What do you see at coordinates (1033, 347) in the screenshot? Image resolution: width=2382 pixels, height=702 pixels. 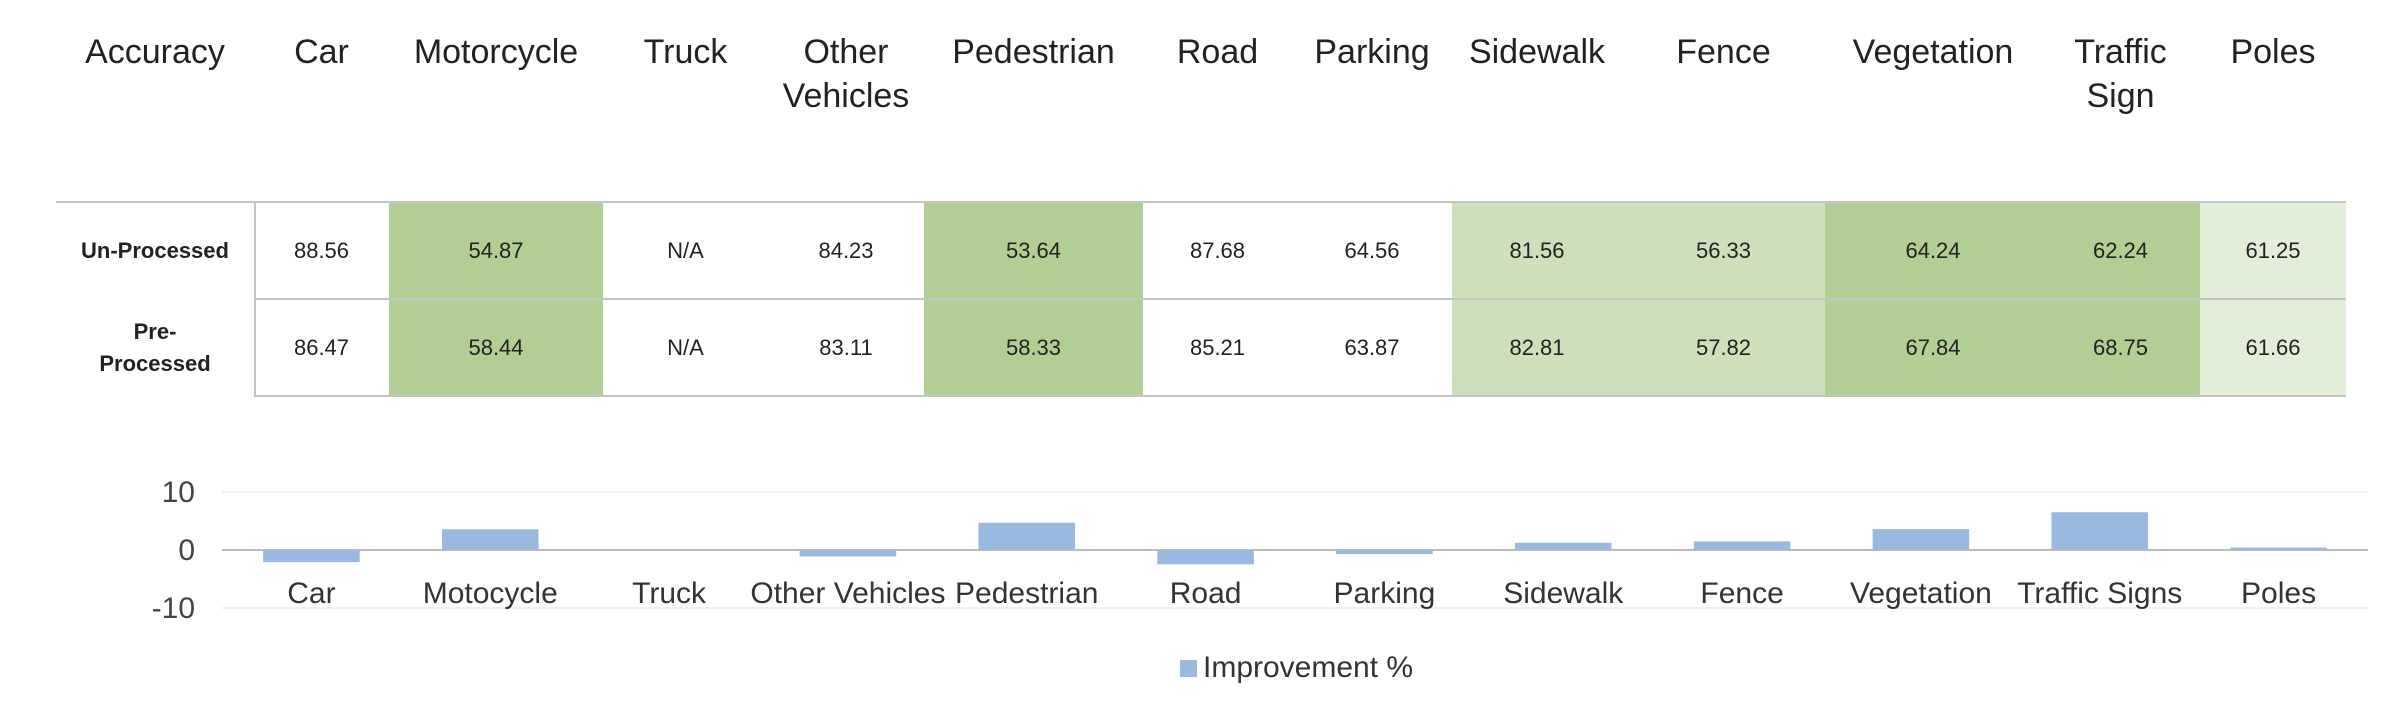 I see `table-cell: 58.33` at bounding box center [1033, 347].